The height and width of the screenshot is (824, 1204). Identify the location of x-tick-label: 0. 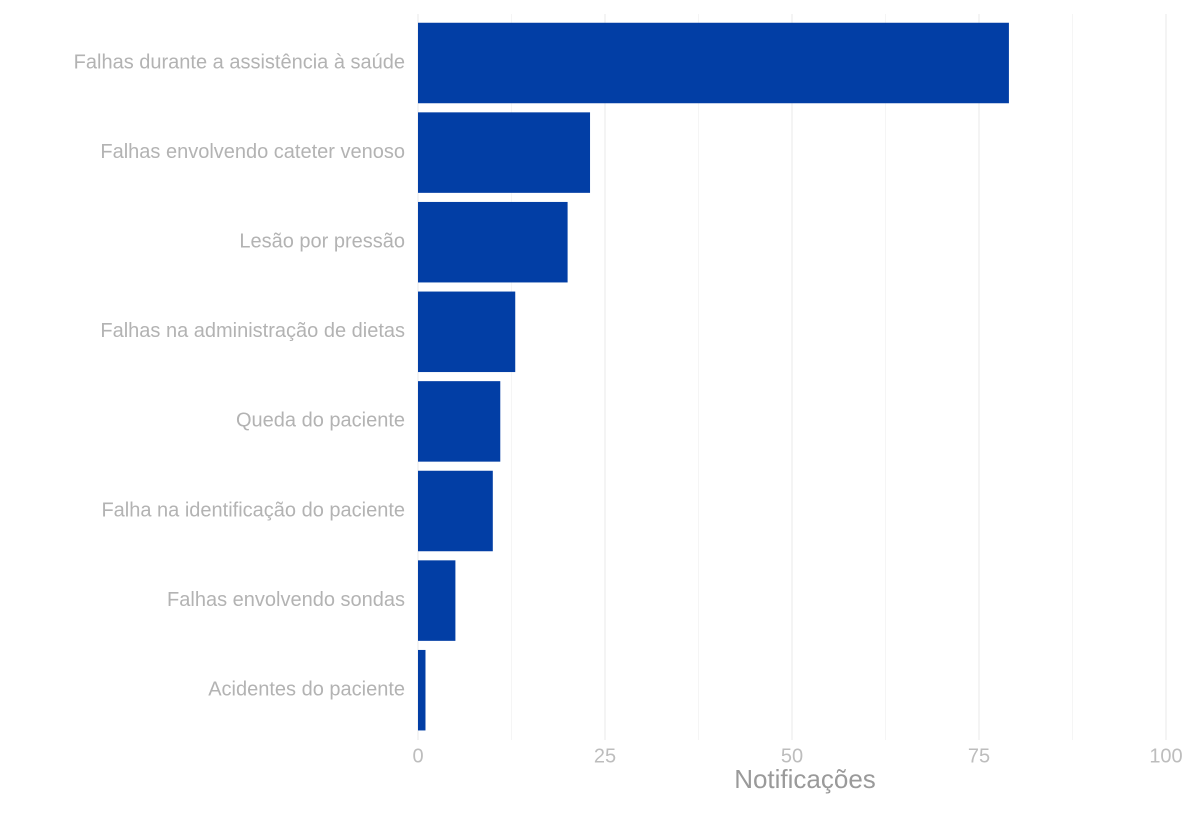
(417, 756).